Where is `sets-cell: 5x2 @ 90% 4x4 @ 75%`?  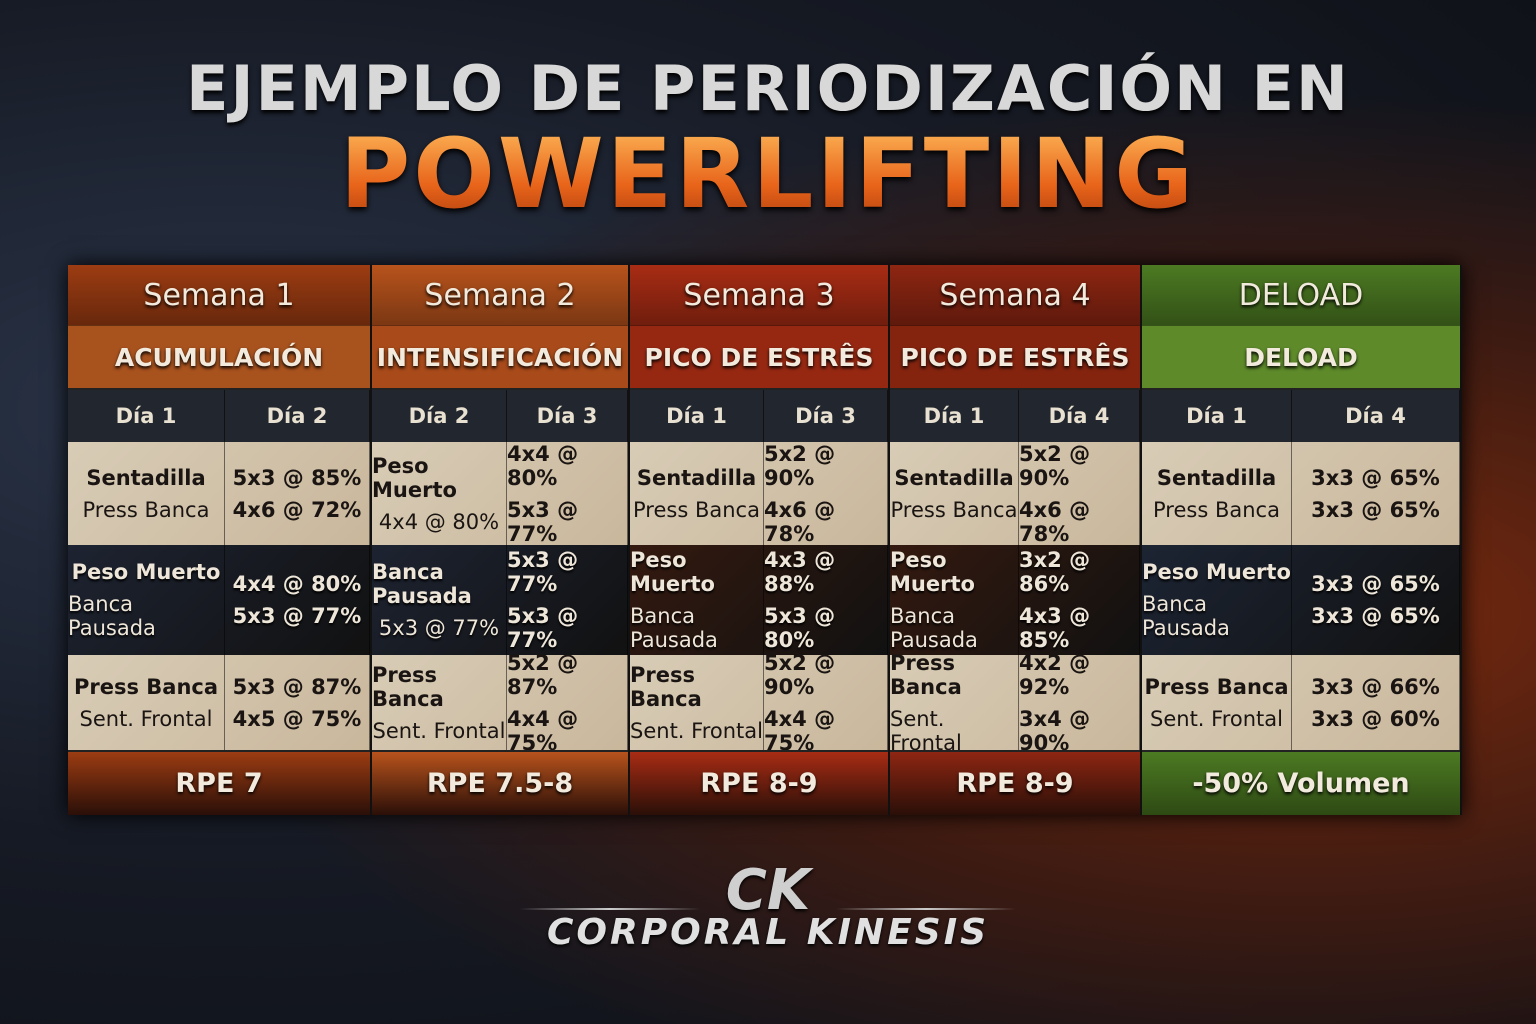
sets-cell: 5x2 @ 90% 4x4 @ 75% is located at coordinates (826, 703).